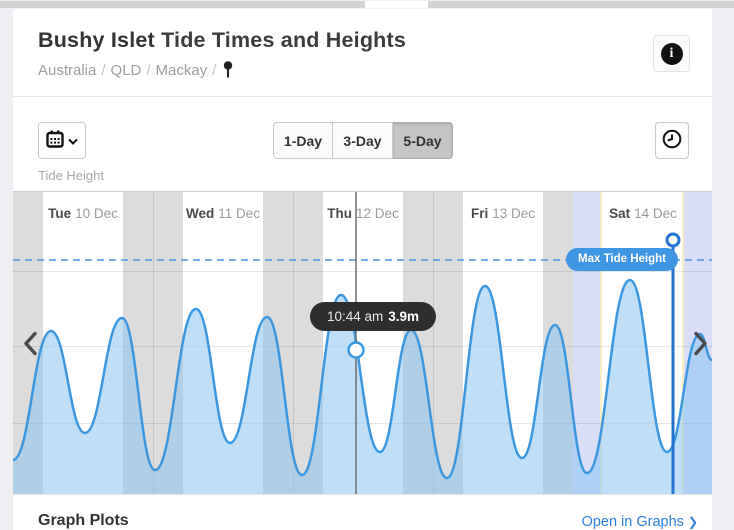  I want to click on breadcrumb-country: Australia, so click(67, 70).